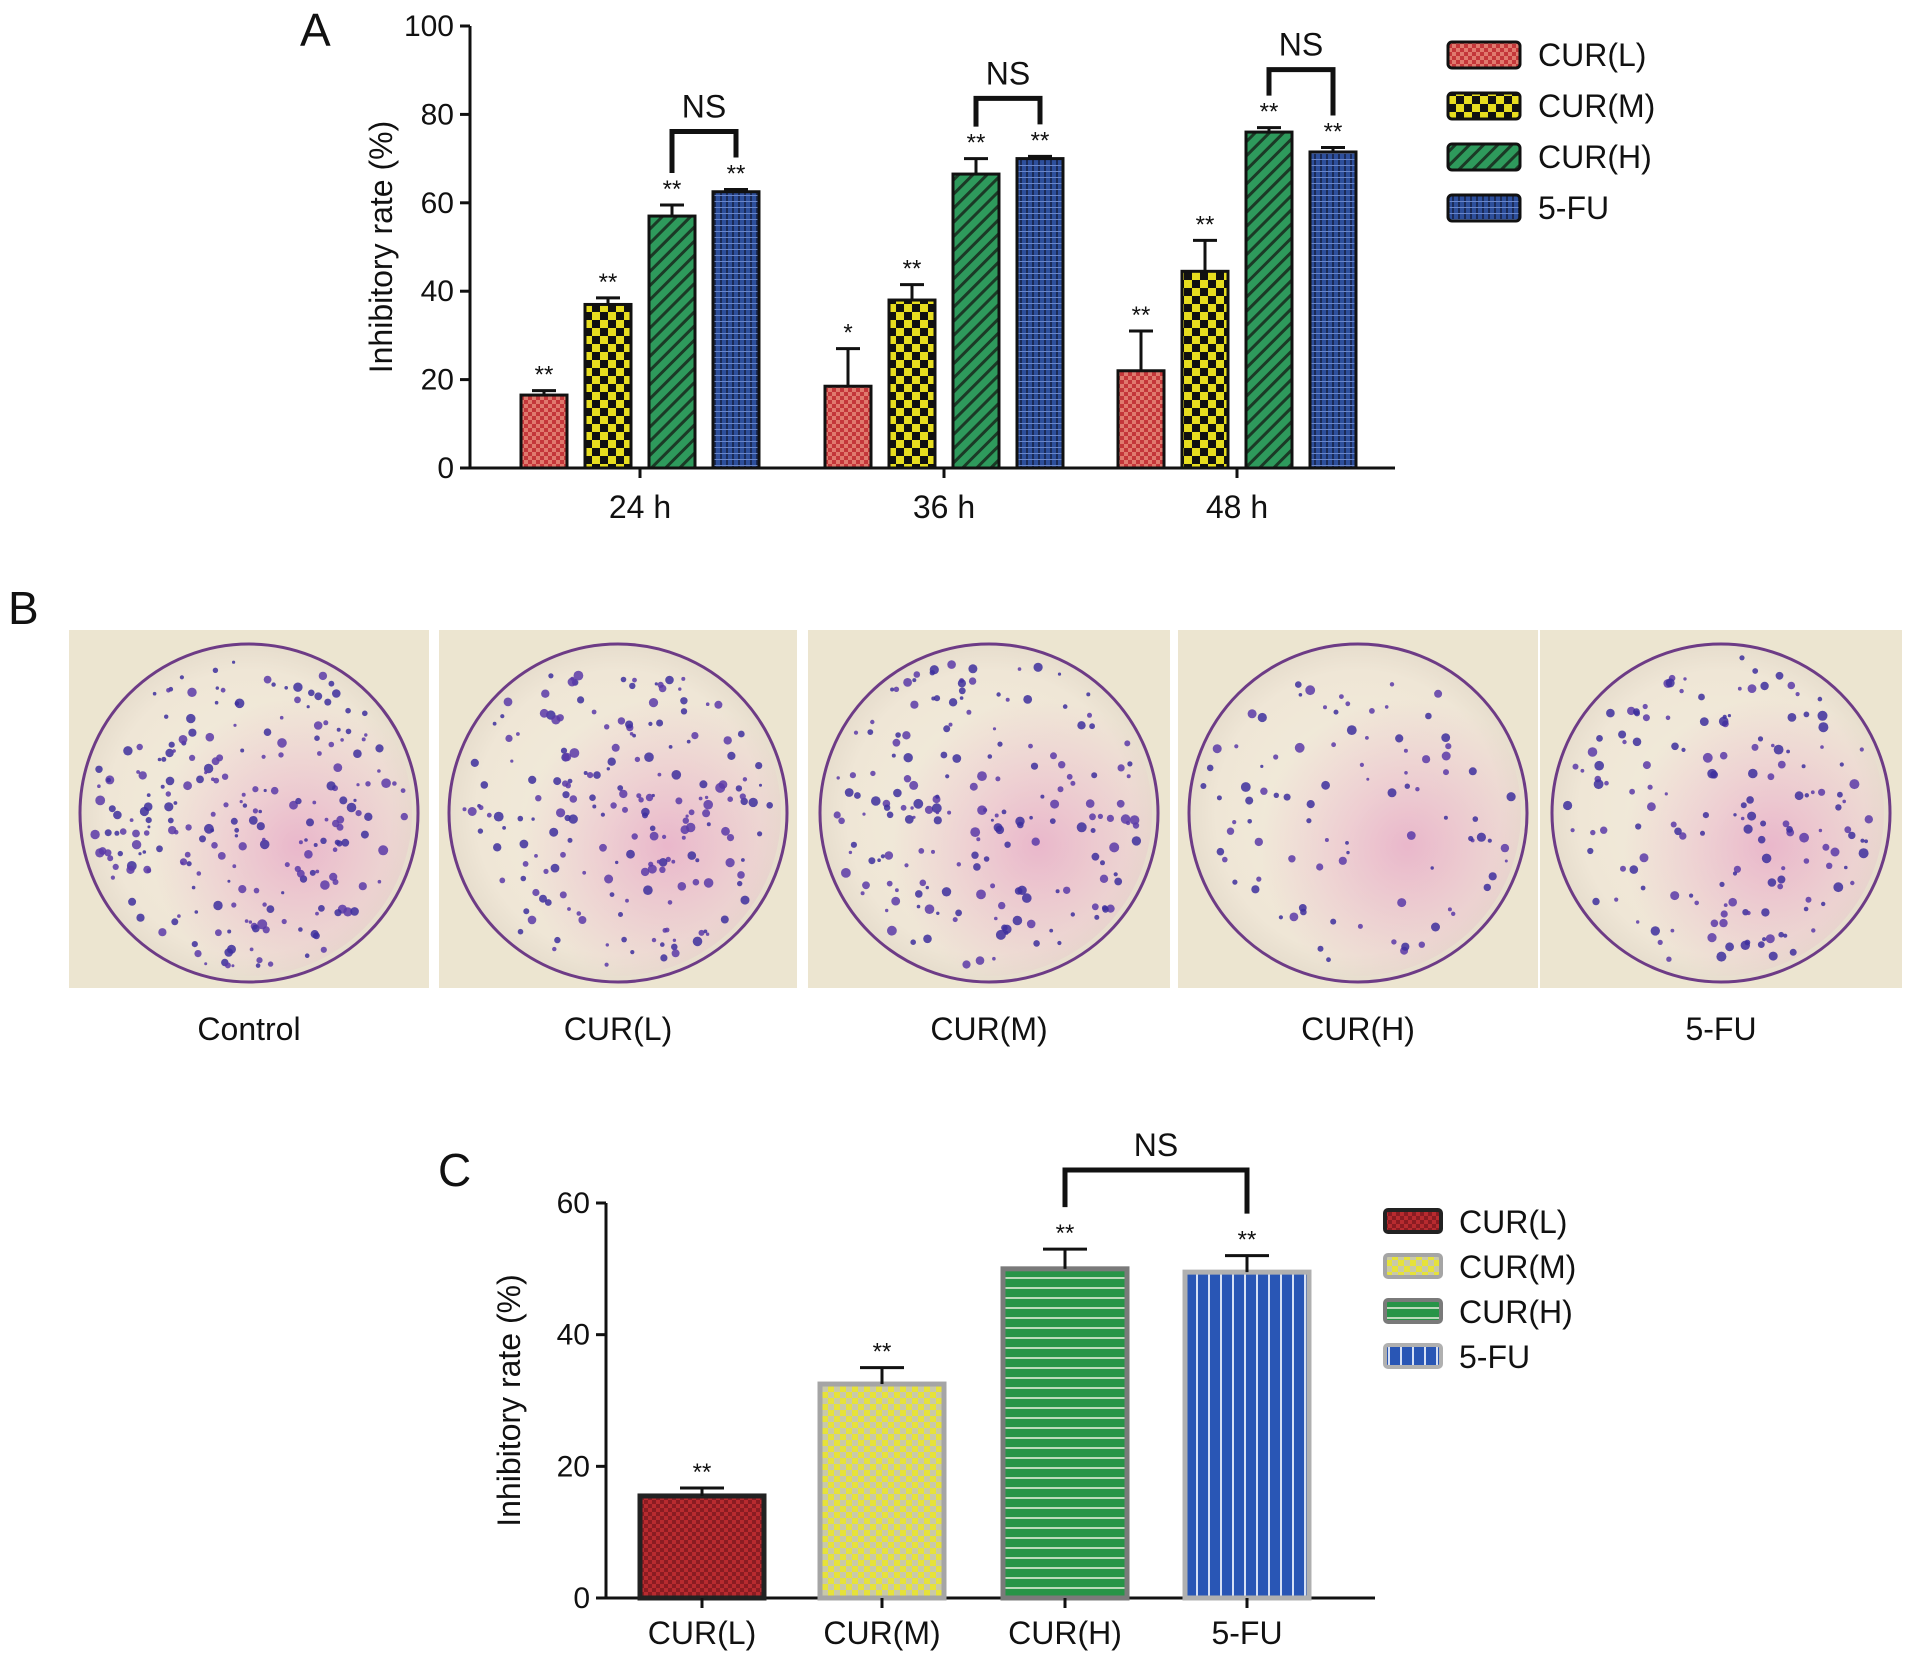  I want to click on y-axis-title: Inhibitory rate (%), so click(381, 247).